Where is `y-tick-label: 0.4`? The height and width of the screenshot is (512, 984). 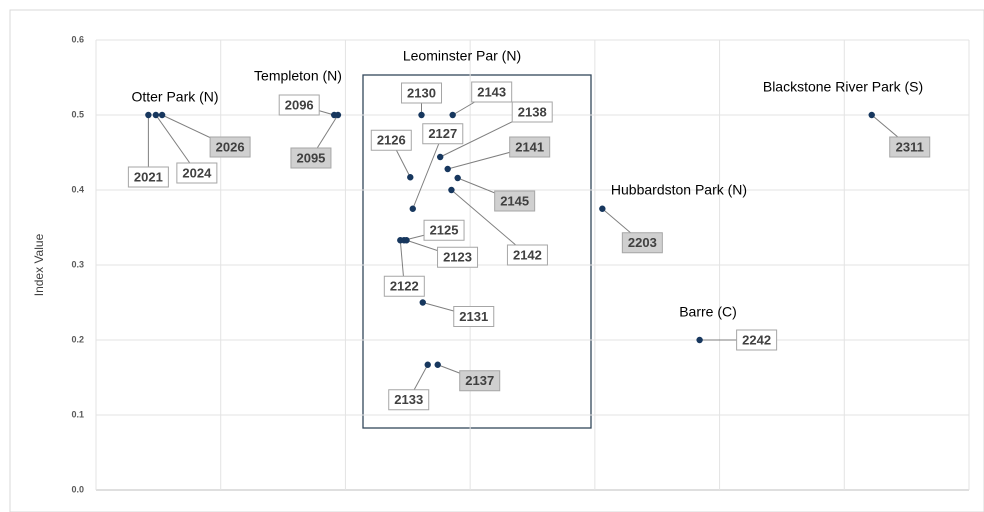
y-tick-label: 0.4 is located at coordinates (77, 189).